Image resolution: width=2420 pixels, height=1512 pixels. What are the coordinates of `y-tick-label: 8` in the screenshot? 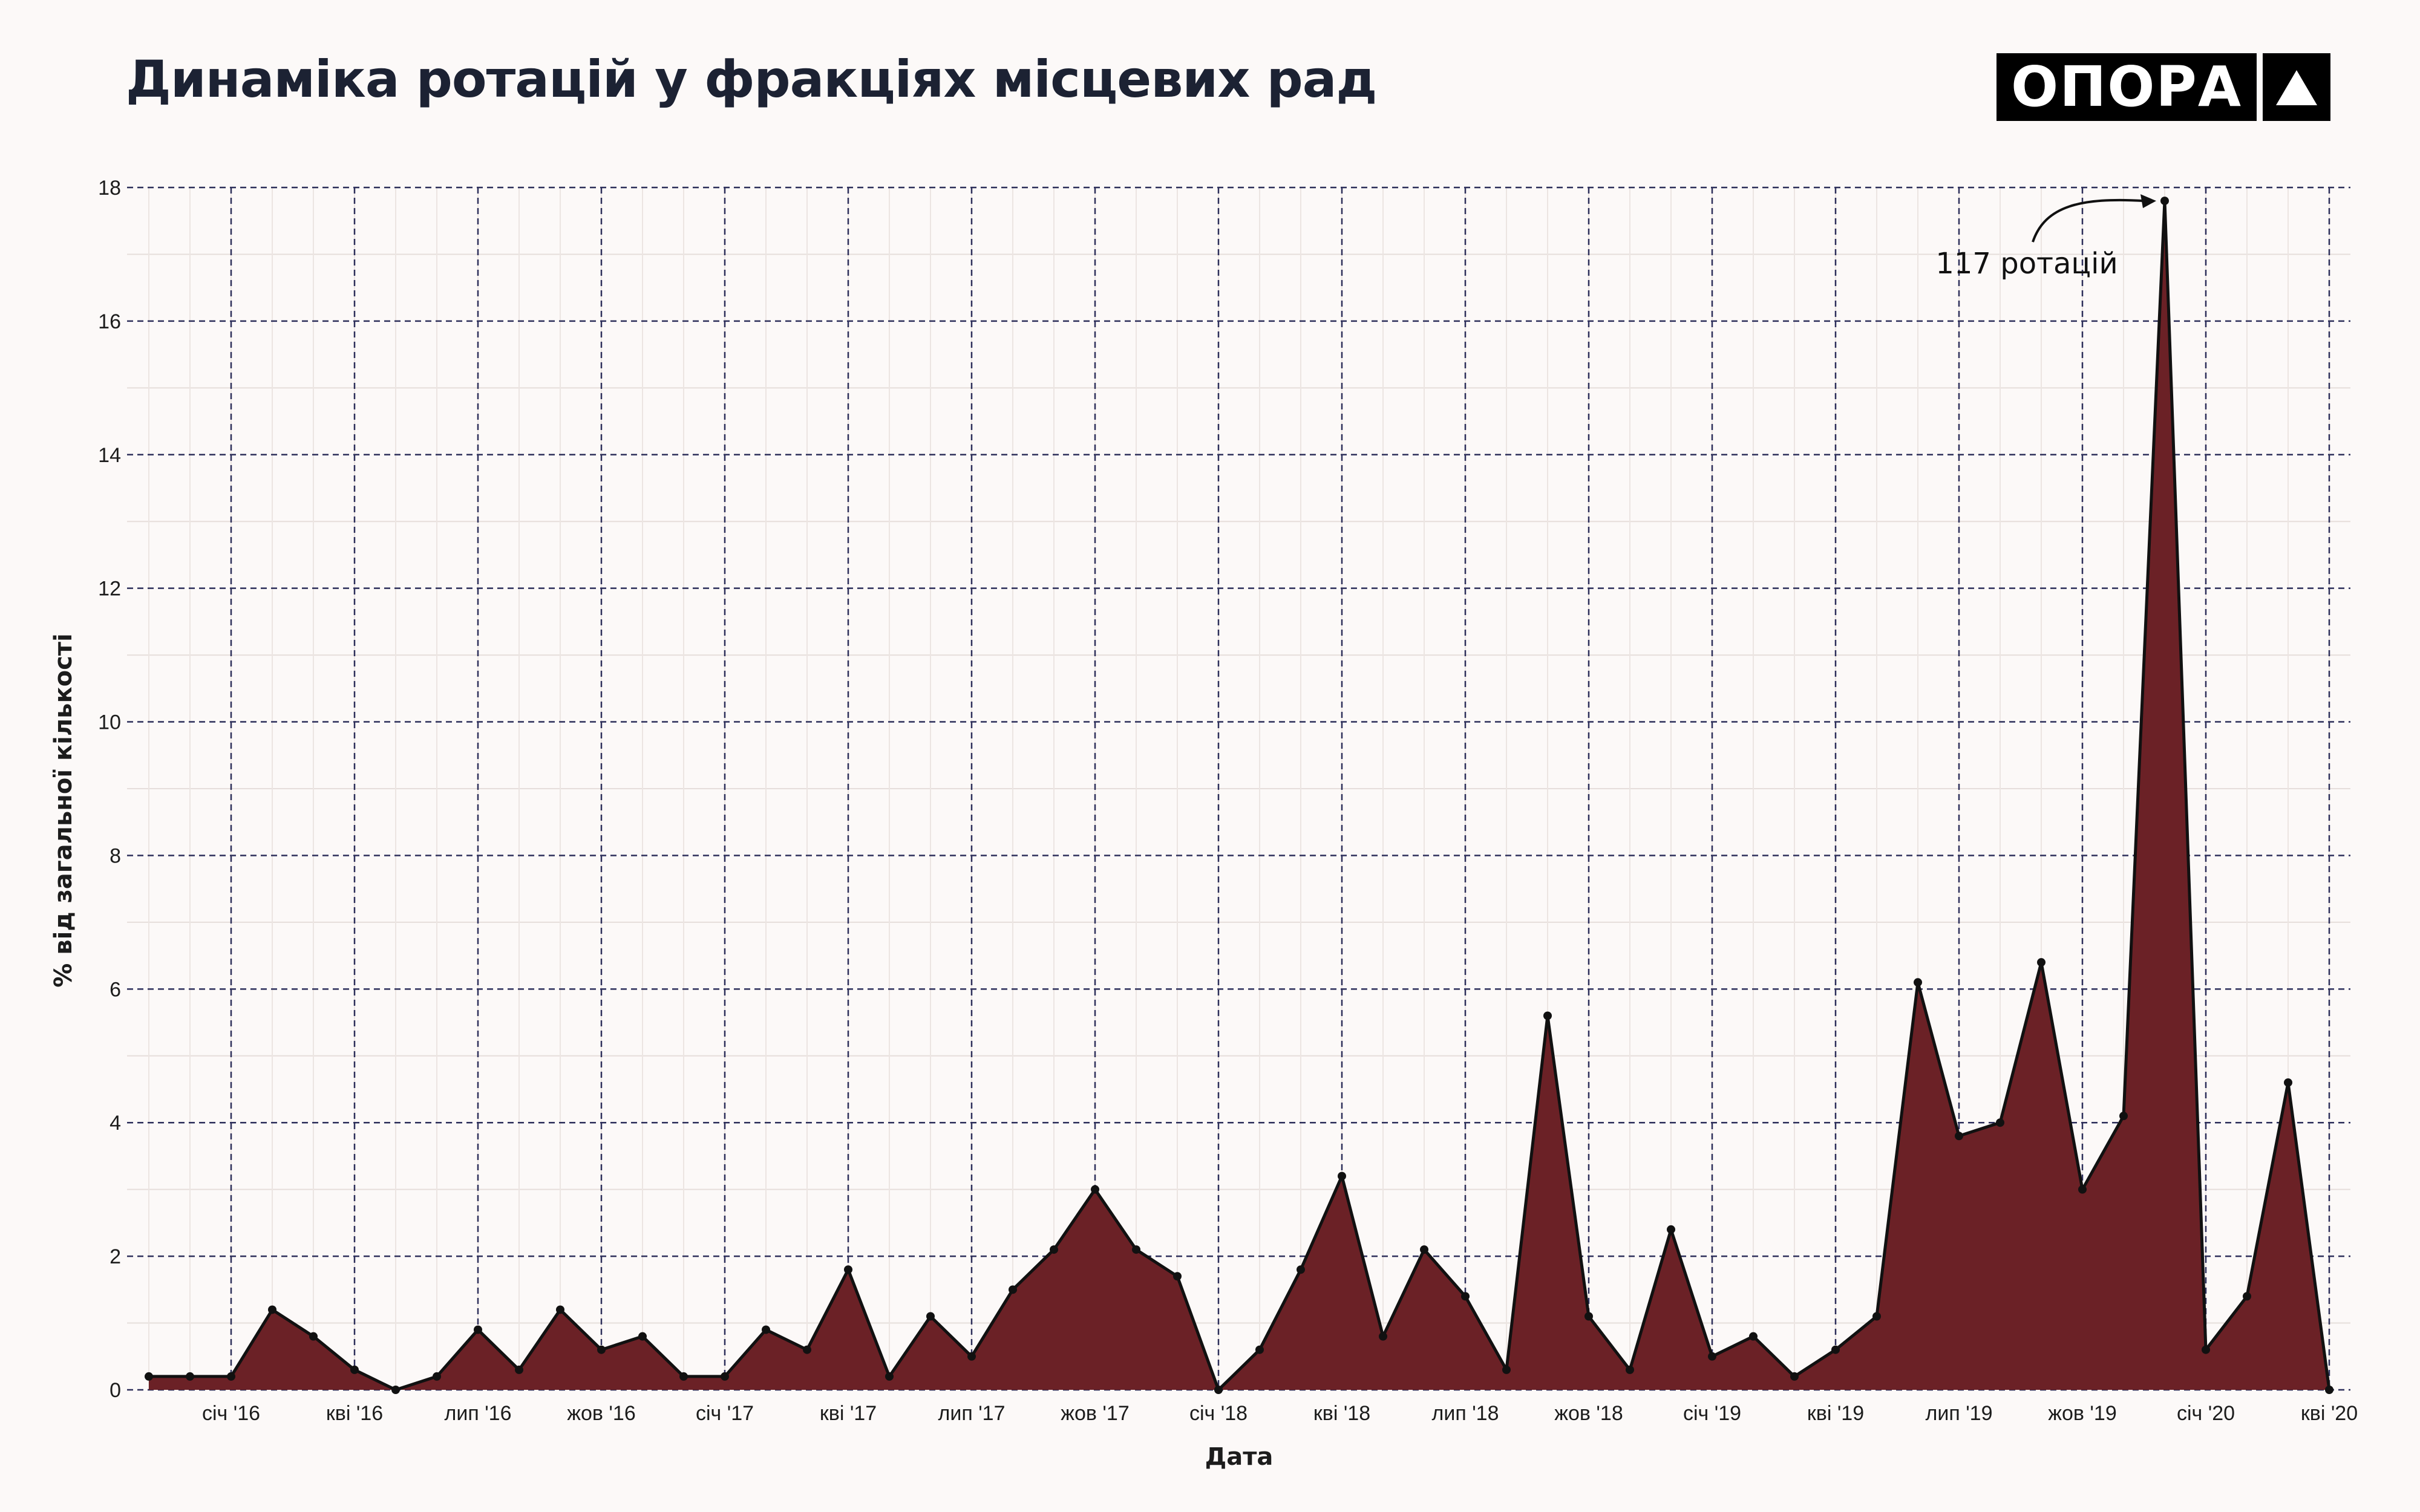 It's located at (115, 855).